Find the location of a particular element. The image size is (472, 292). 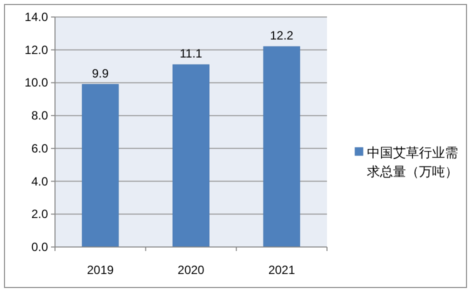

data-label: 9.9 is located at coordinates (100, 73).